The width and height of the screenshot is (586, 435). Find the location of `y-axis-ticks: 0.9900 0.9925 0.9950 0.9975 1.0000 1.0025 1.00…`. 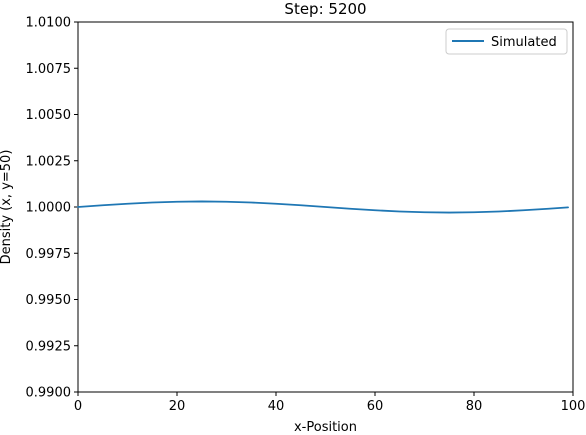

y-axis-ticks: 0.9900 0.9925 0.9950 0.9975 1.0000 1.0025 1.00… is located at coordinates (52, 208).